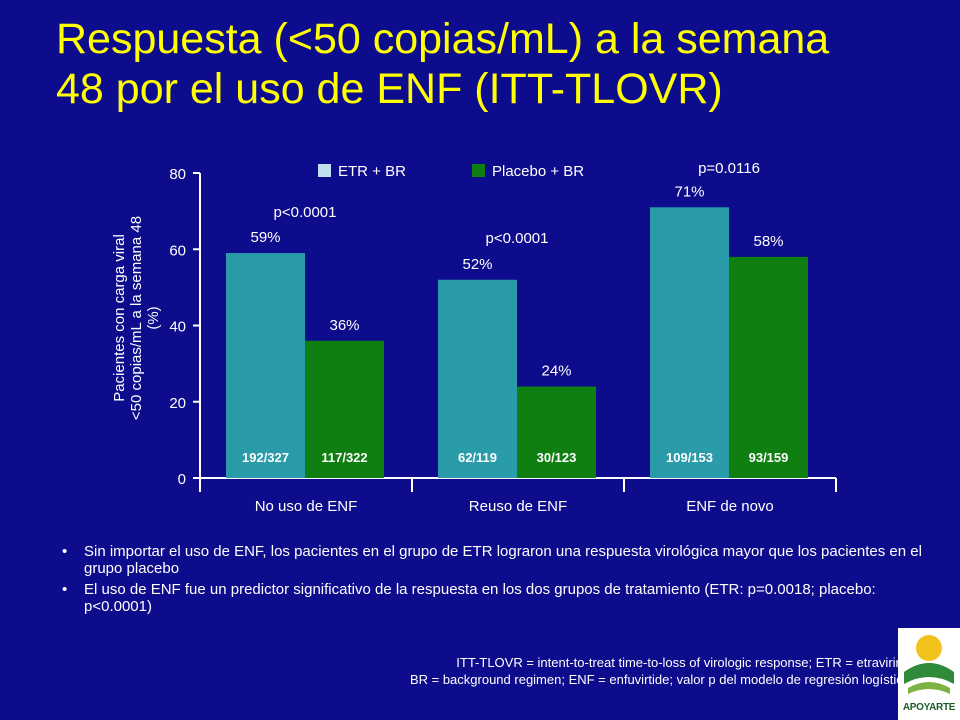 The height and width of the screenshot is (720, 960). I want to click on p-value-label: p=0.0116, so click(729, 168).